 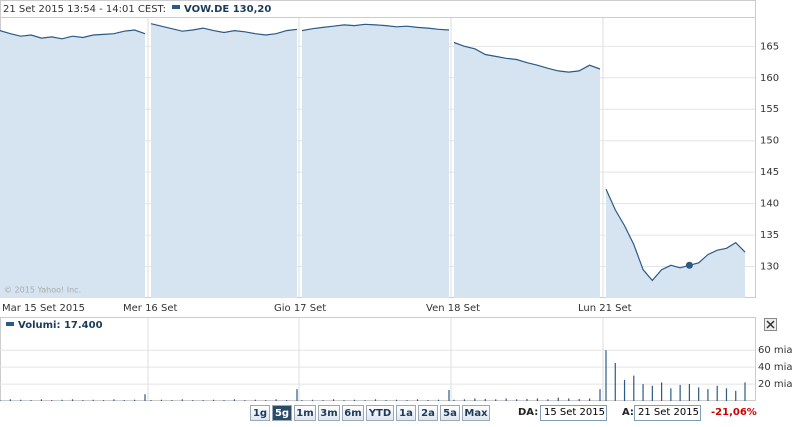 I want to click on range-button: 5a, so click(x=450, y=413).